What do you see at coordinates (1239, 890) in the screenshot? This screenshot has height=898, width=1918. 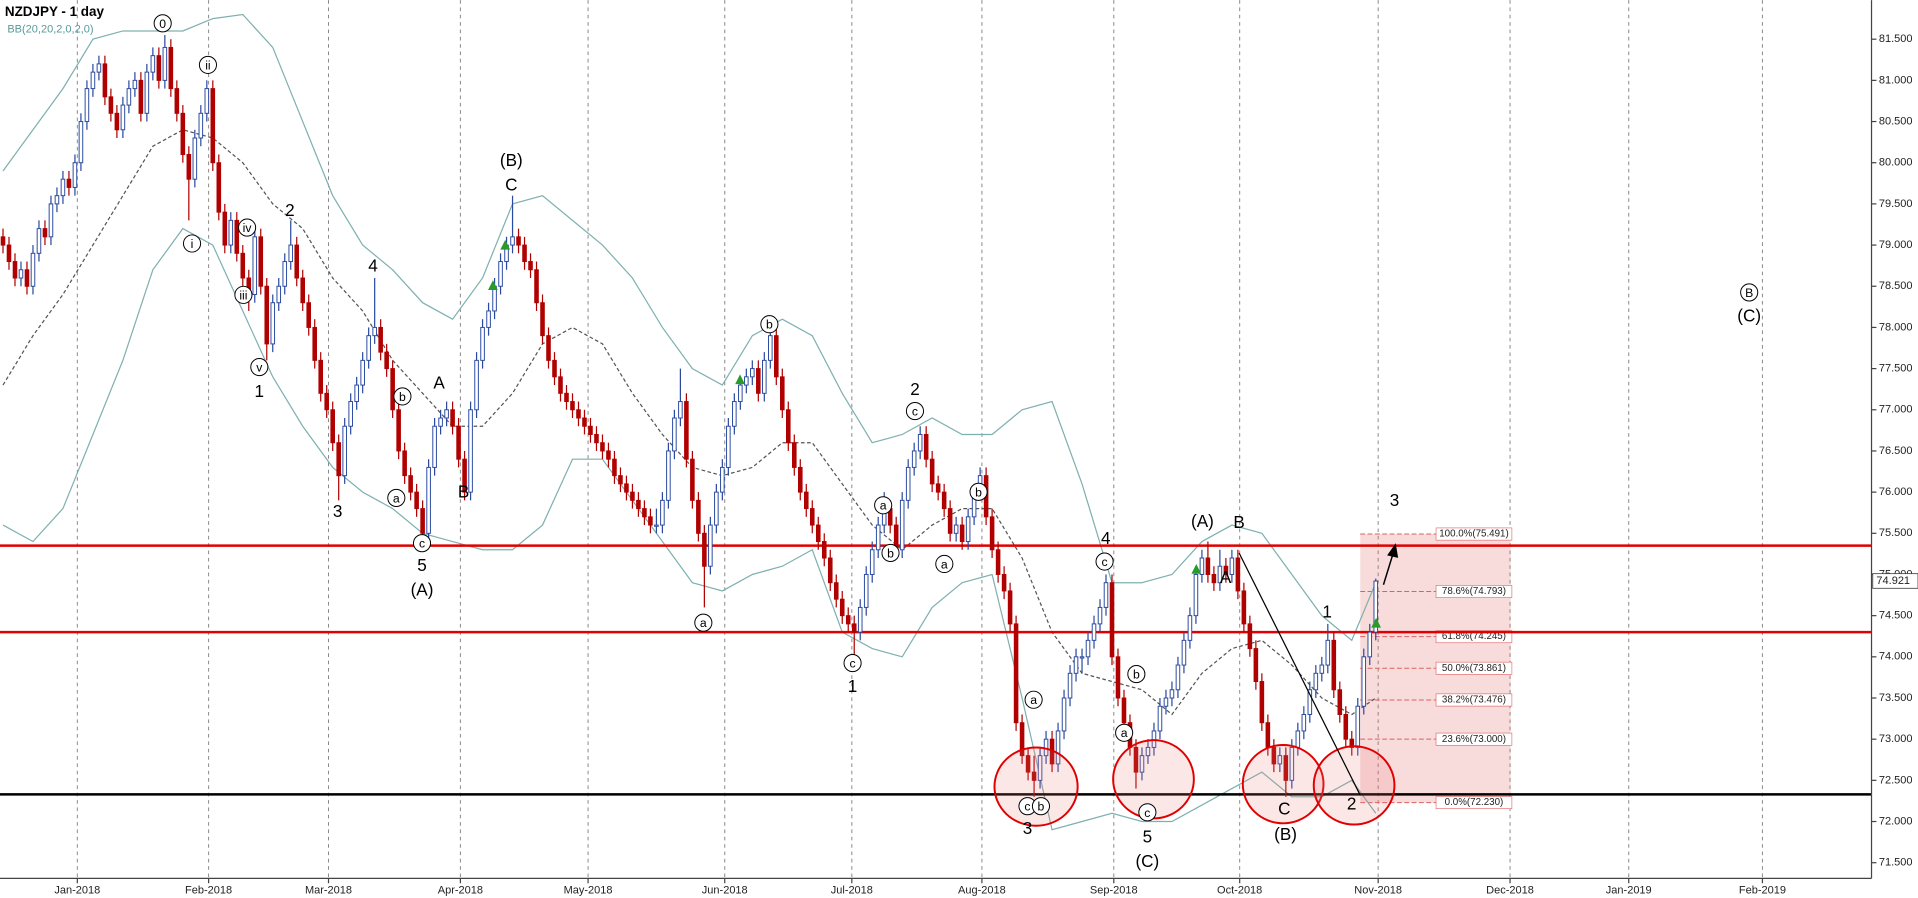 I see `x-tick-label: Oct-2018` at bounding box center [1239, 890].